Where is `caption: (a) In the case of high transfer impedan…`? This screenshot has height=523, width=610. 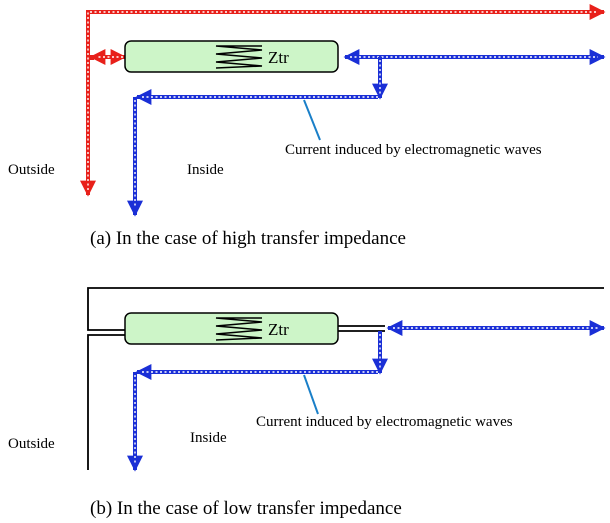
caption: (a) In the case of high transfer impedan… is located at coordinates (248, 238).